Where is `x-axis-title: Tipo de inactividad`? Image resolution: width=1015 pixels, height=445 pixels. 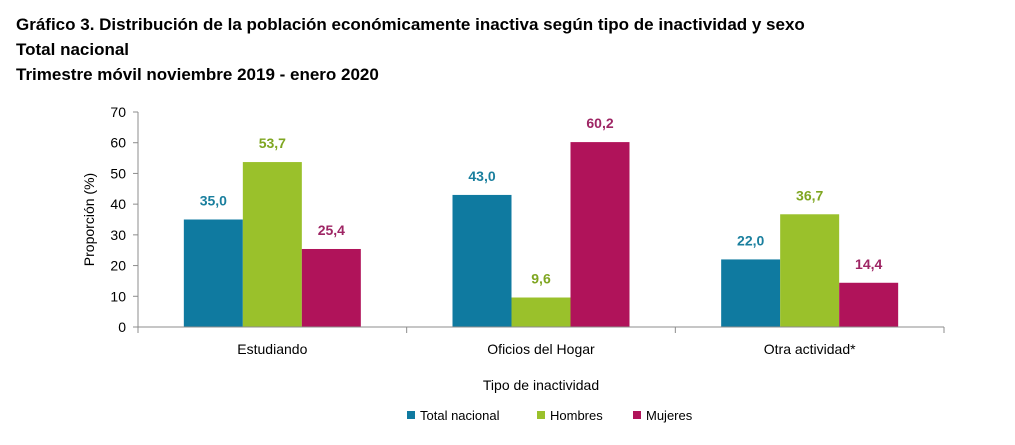 x-axis-title: Tipo de inactividad is located at coordinates (541, 385).